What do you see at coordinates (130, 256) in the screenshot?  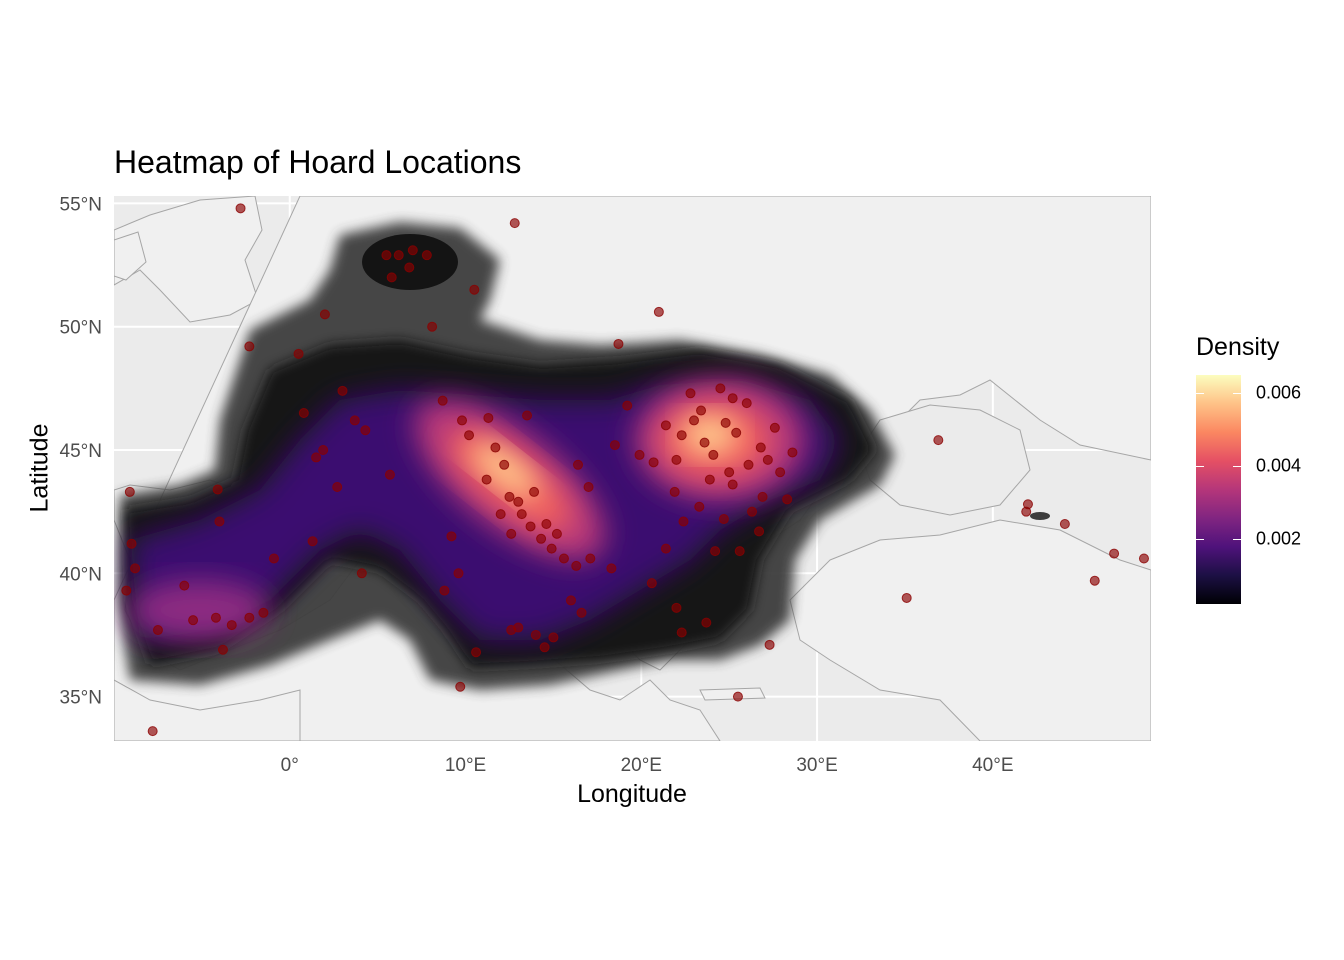 I see `ireland-land` at bounding box center [130, 256].